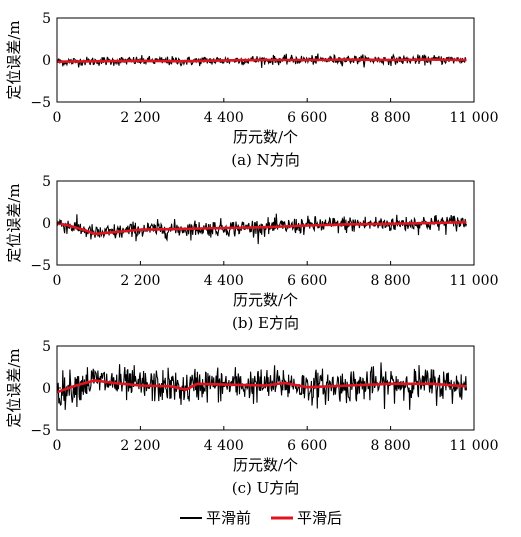  I want to click on panel-caption: (a) N方向, so click(265, 160).